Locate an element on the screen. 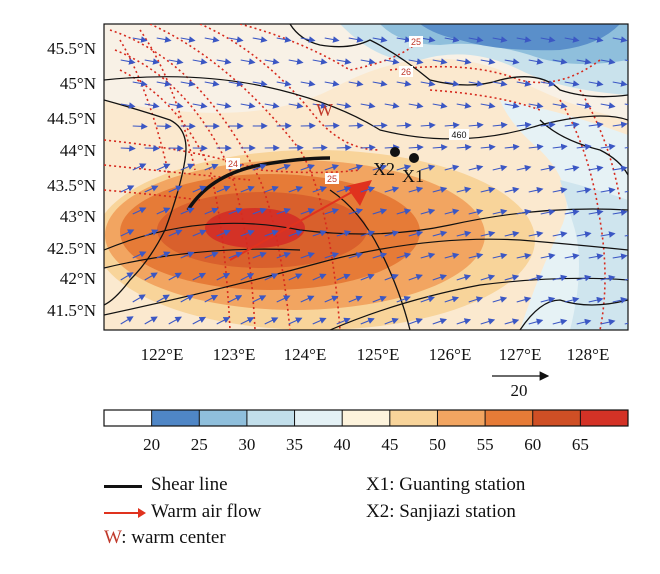 Image resolution: width=660 pixels, height=574 pixels. latitude-label: 44°N is located at coordinates (78, 150).